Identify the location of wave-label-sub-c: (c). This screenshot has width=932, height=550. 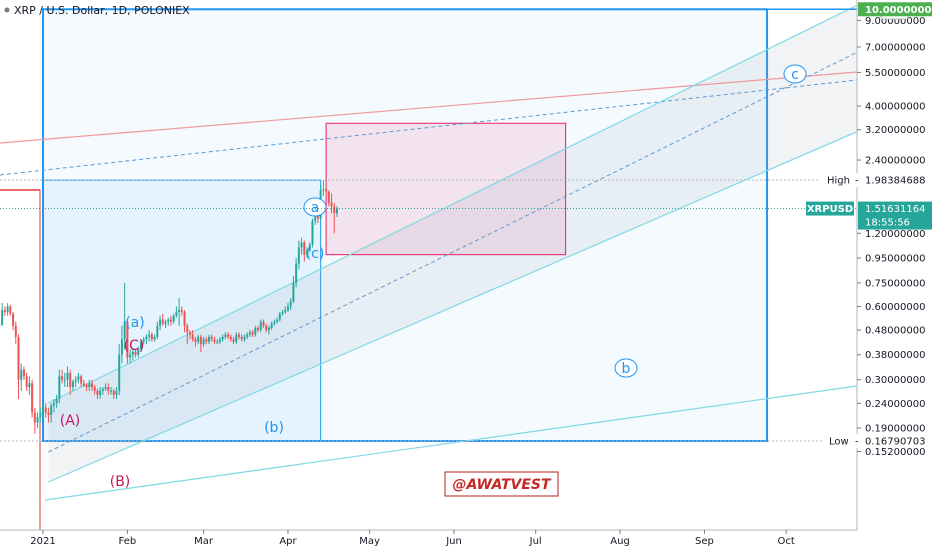
(315, 254).